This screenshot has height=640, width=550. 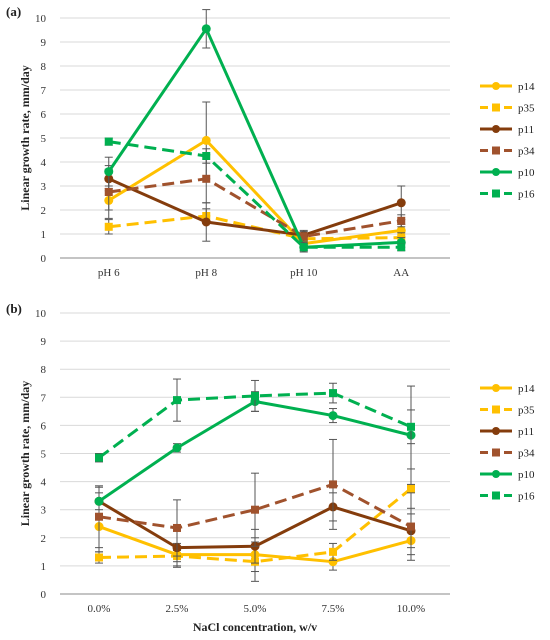 I want to click on y-tick-label: 2, so click(x=44, y=539).